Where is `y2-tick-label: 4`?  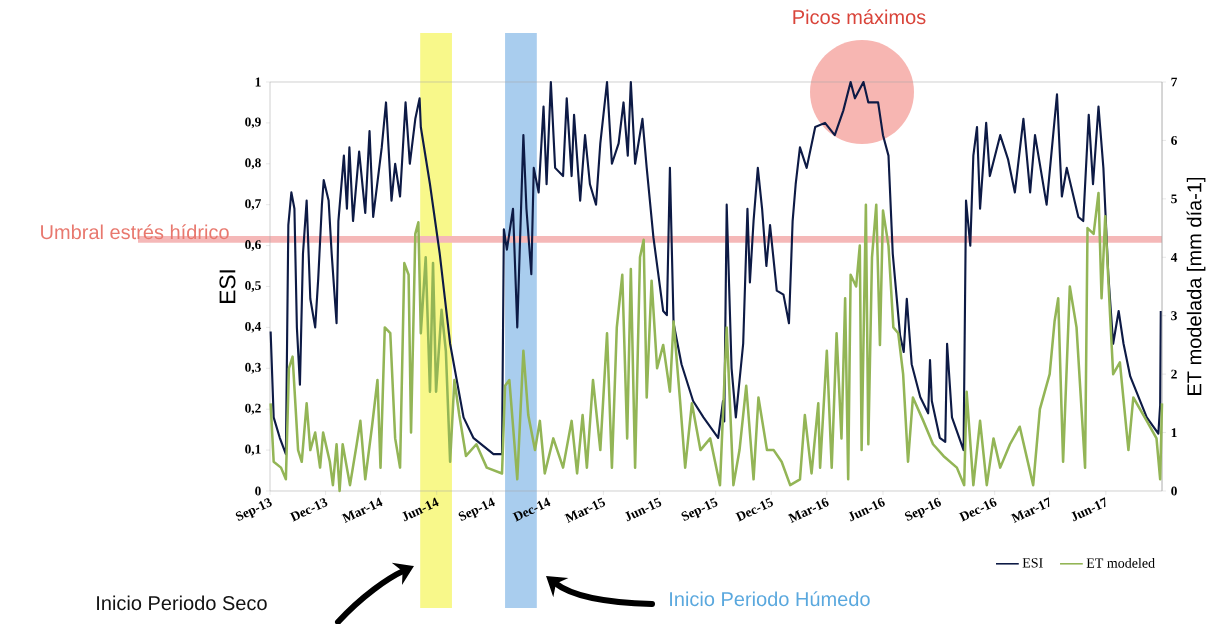 y2-tick-label: 4 is located at coordinates (1174, 257).